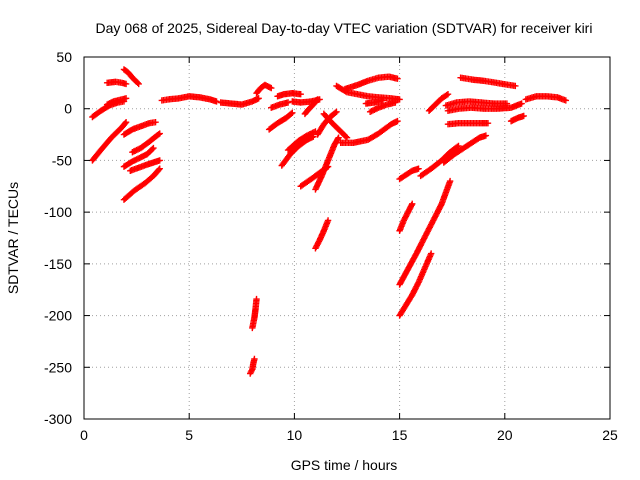 This screenshot has width=640, height=480. What do you see at coordinates (349, 435) in the screenshot?
I see `x-tick-labels: 0 5 10 15 20 25` at bounding box center [349, 435].